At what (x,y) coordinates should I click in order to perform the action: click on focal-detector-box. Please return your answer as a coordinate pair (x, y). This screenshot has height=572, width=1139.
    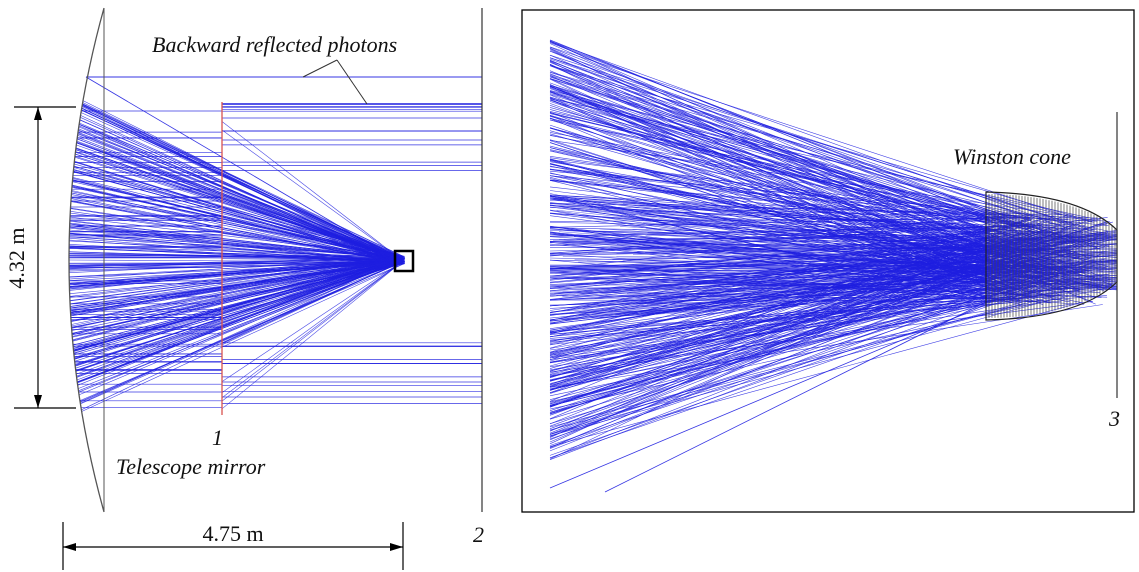
    Looking at the image, I should click on (404, 261).